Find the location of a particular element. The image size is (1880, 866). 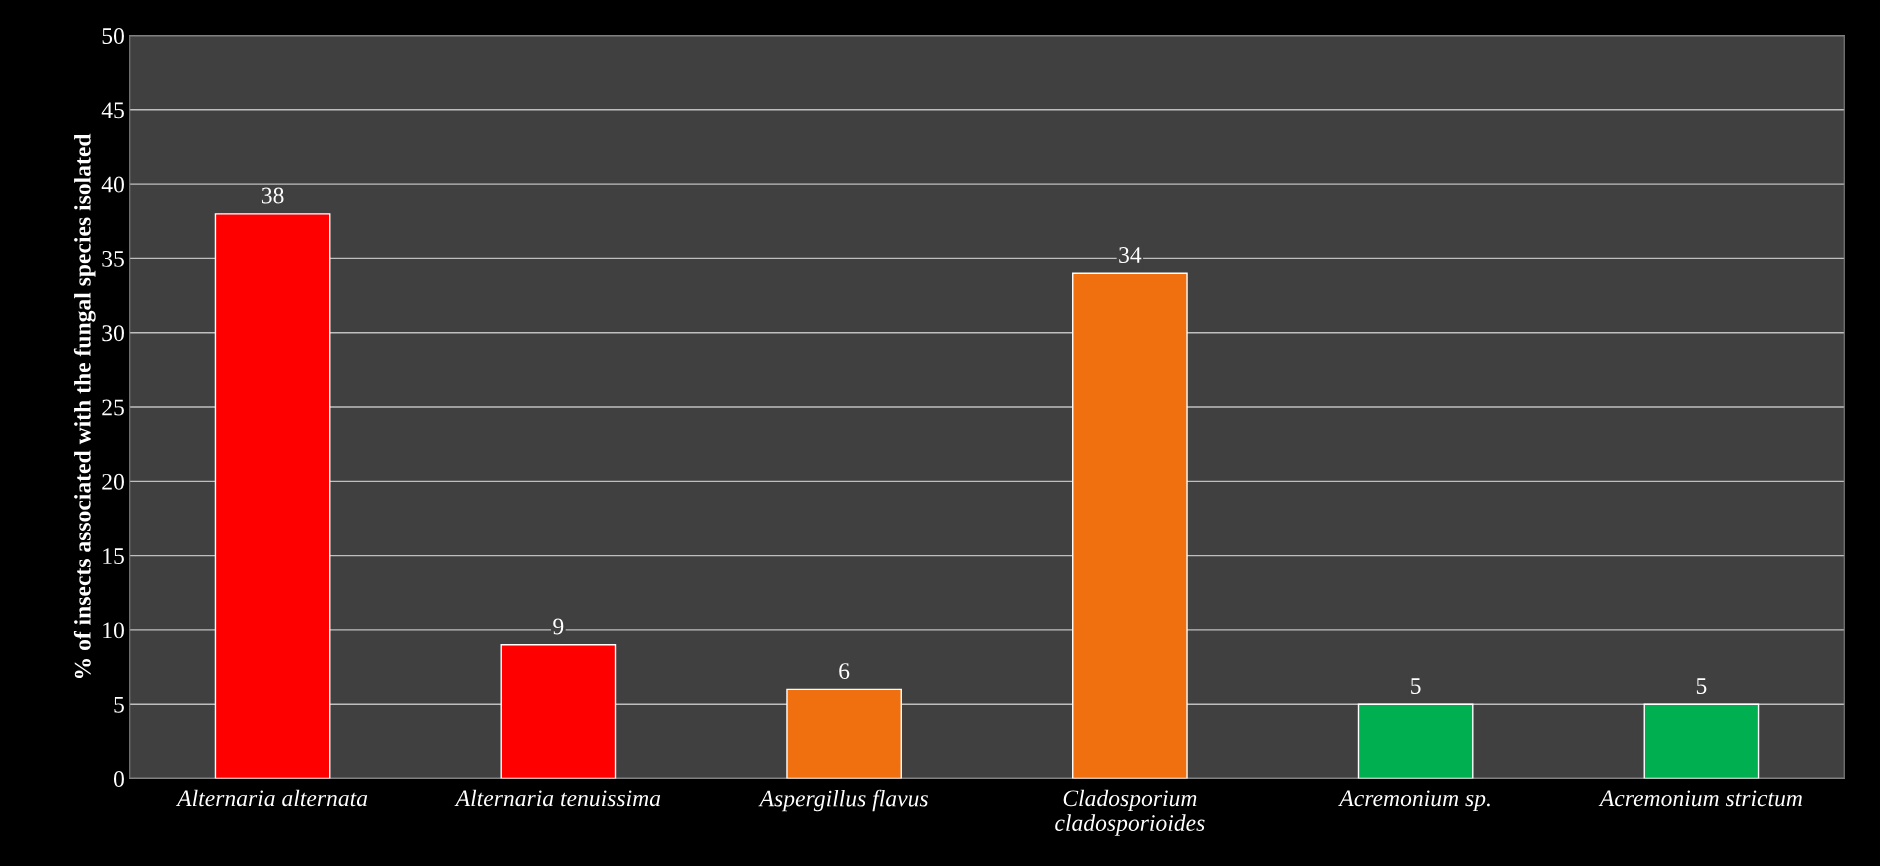

data-label: 34 is located at coordinates (1130, 255).